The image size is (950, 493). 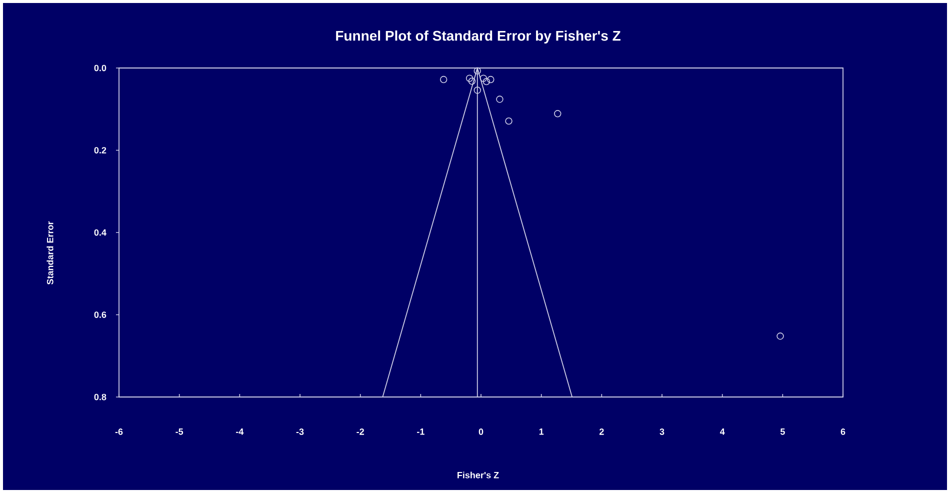 What do you see at coordinates (100, 68) in the screenshot?
I see `y-tick-label: 0.0` at bounding box center [100, 68].